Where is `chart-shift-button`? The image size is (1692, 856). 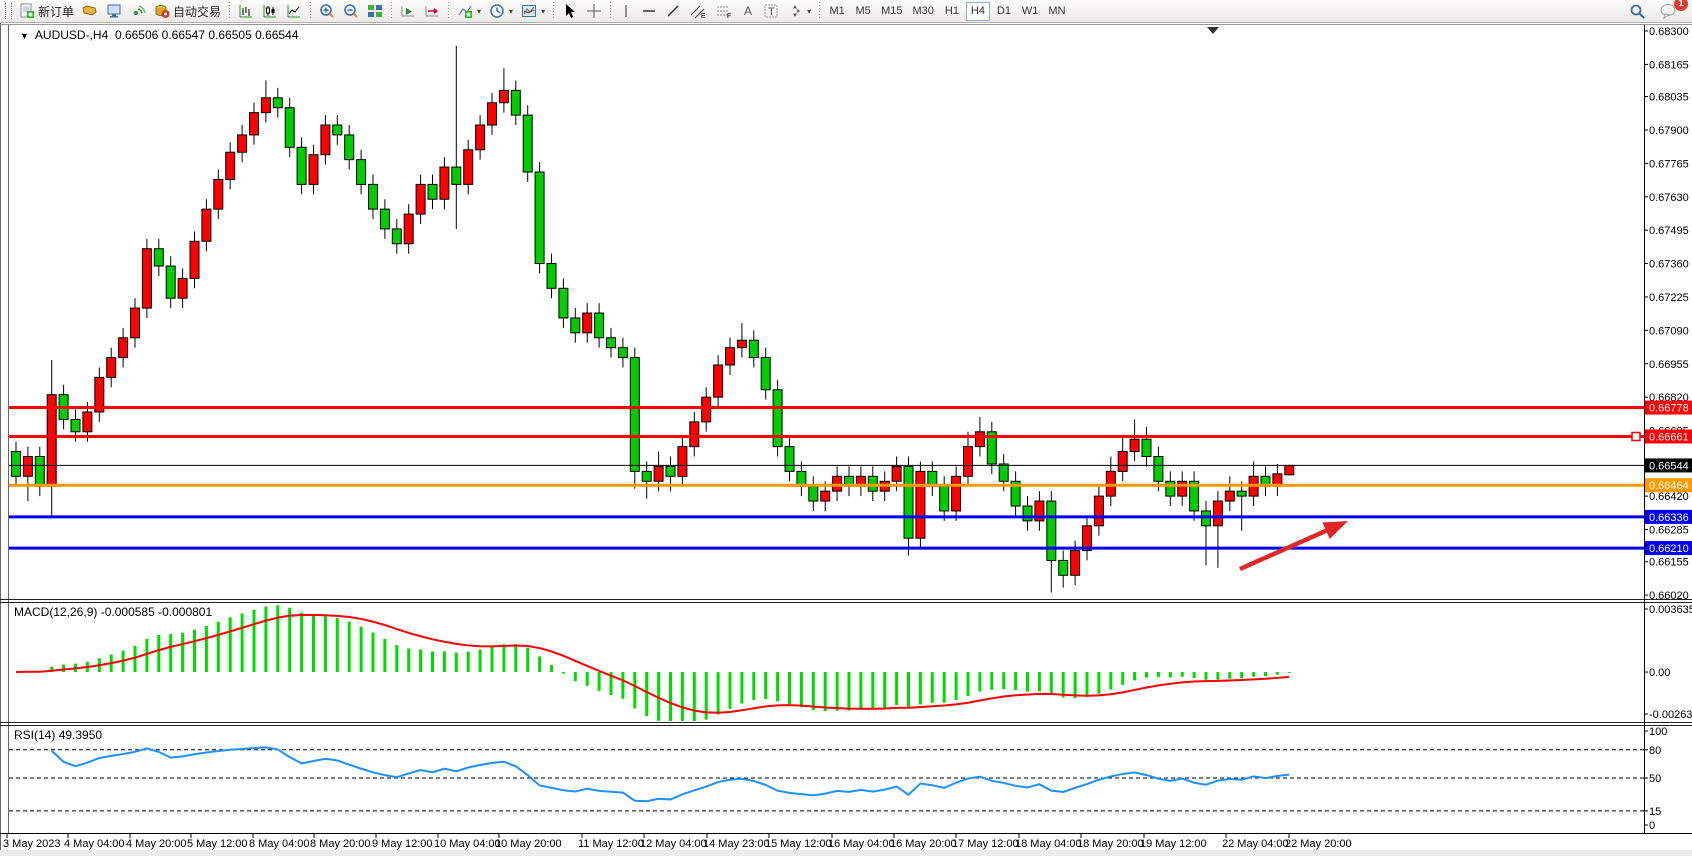
chart-shift-button is located at coordinates (432, 11).